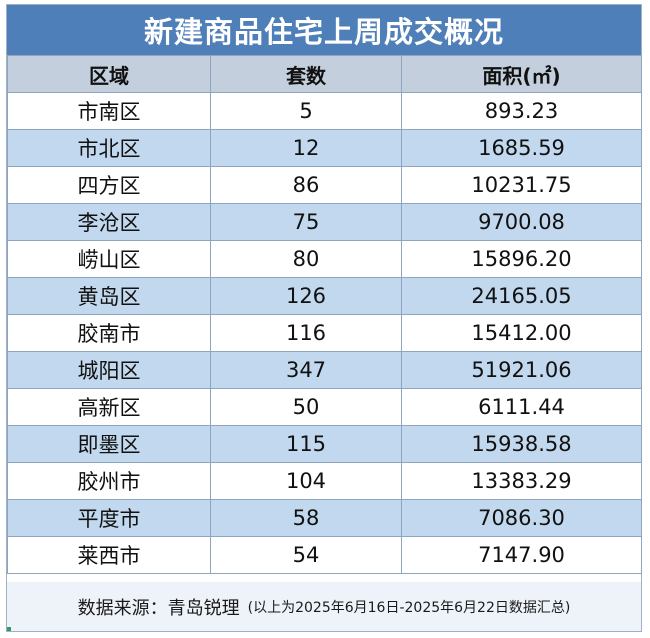 The width and height of the screenshot is (650, 638). What do you see at coordinates (306, 185) in the screenshot?
I see `units-cell: 86` at bounding box center [306, 185].